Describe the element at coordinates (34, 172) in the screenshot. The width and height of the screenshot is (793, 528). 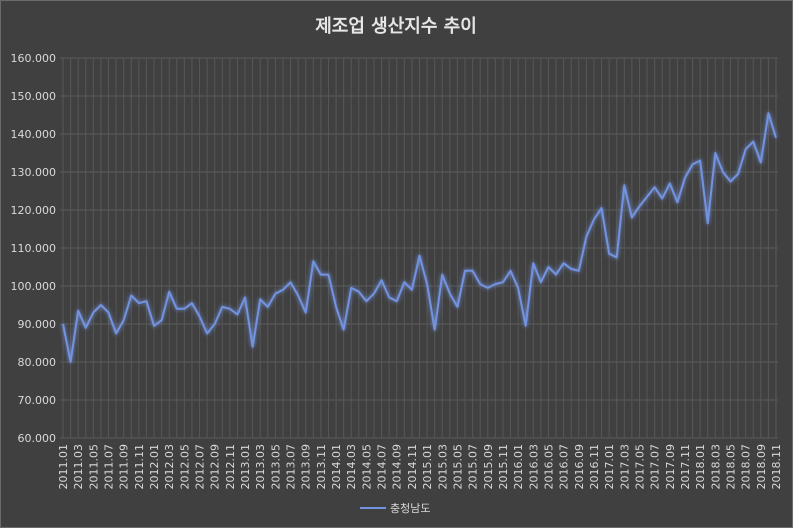
I see `y-tick-label: 130.000` at that location.